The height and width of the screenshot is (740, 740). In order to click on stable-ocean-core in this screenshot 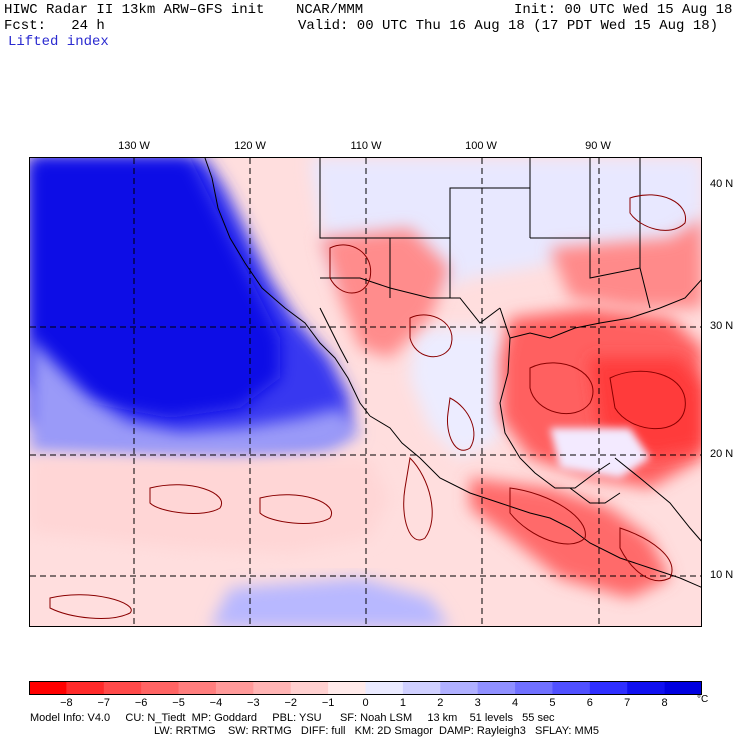, I will do `click(155, 288)`.